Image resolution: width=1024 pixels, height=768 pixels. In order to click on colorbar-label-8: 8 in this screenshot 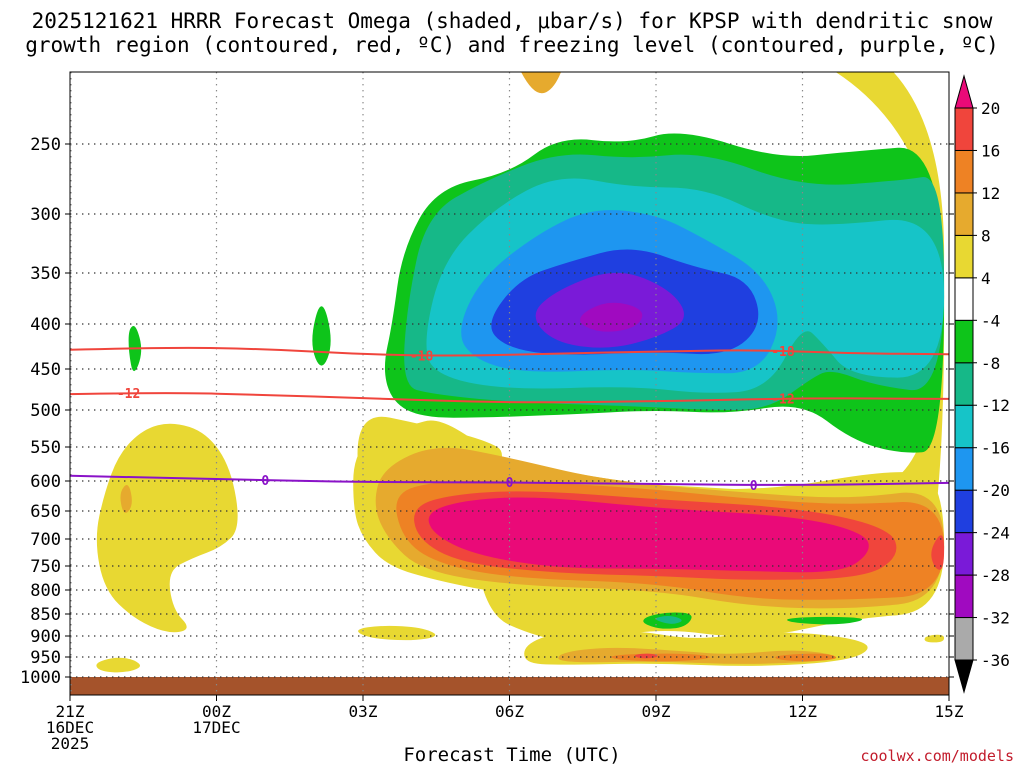, I will do `click(986, 235)`.